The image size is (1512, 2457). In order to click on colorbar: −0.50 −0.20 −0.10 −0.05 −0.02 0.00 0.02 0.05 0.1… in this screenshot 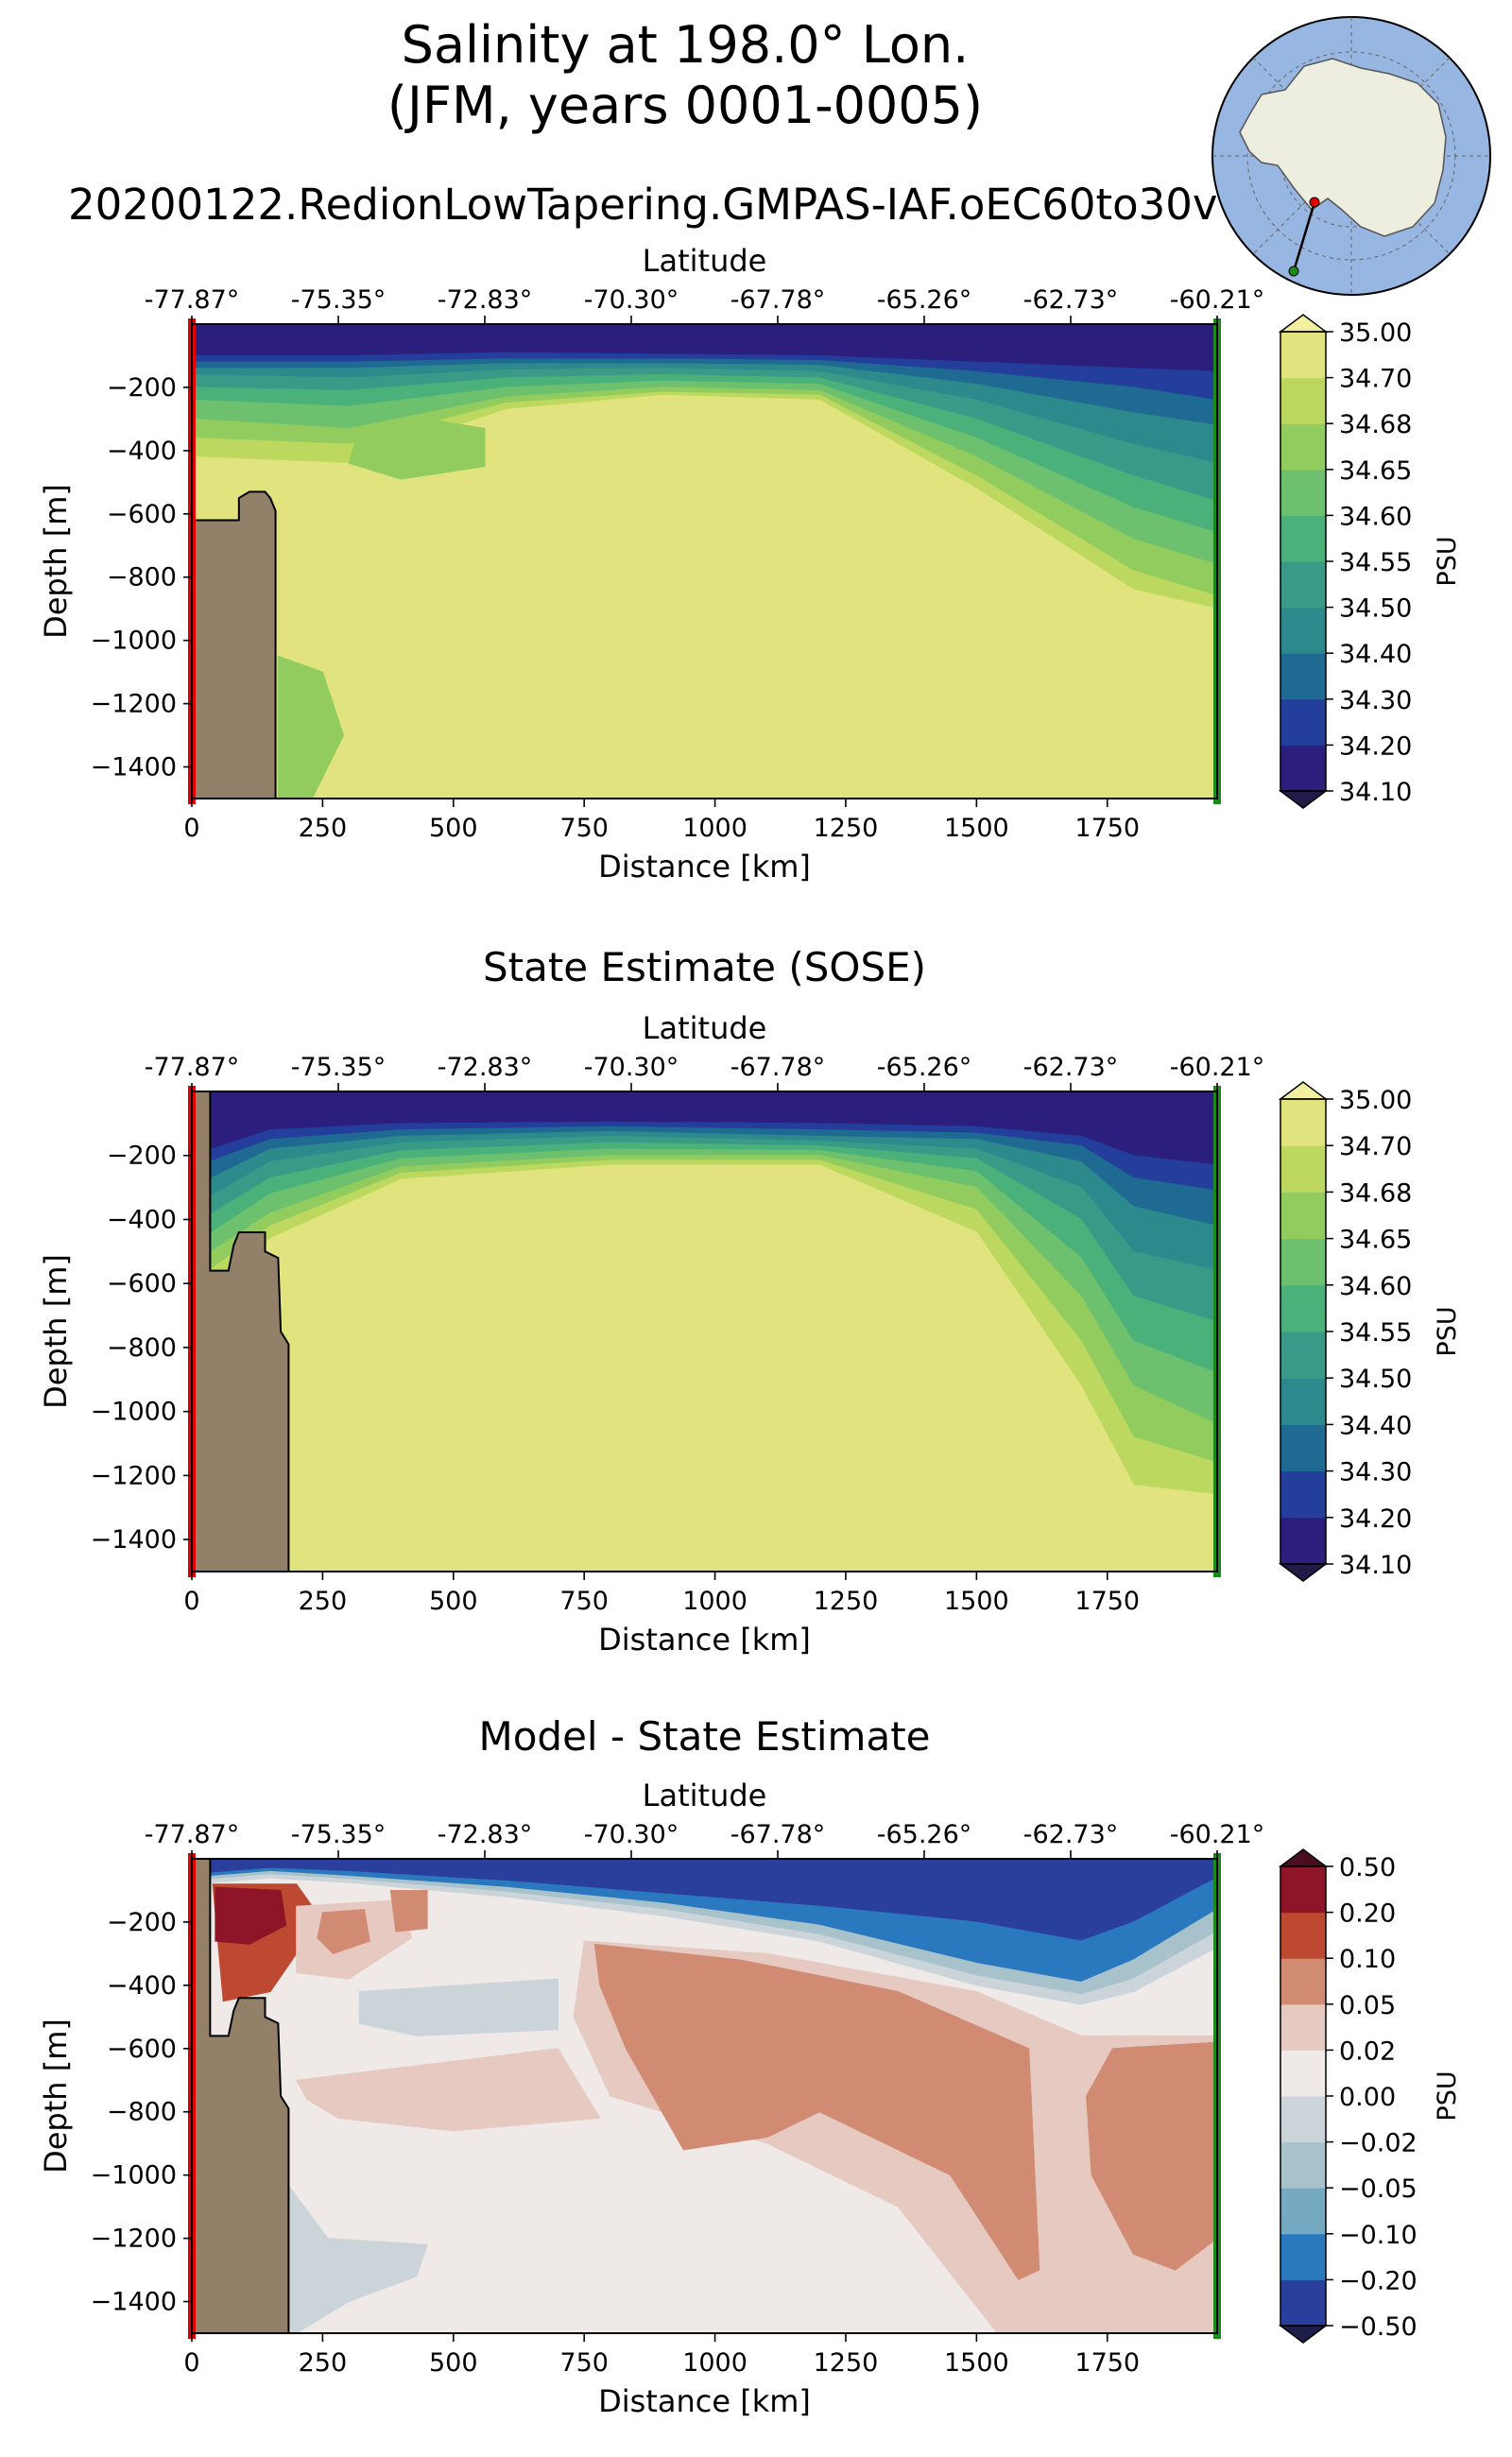, I will do `click(1370, 2096)`.